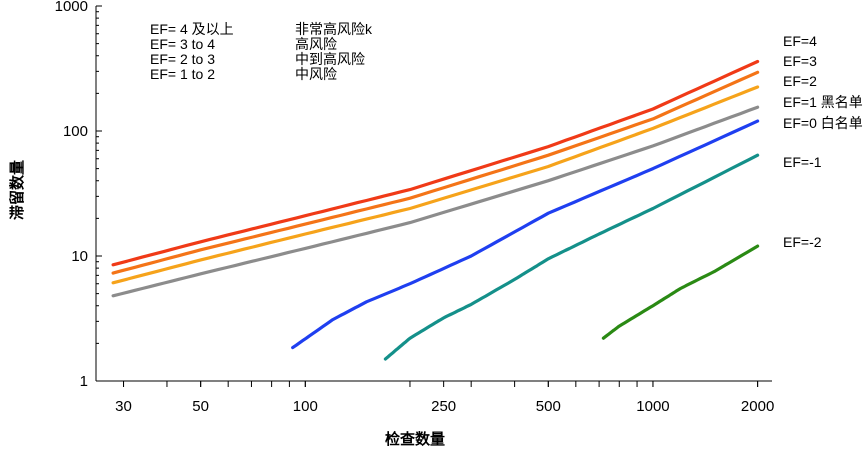  Describe the element at coordinates (84, 381) in the screenshot. I see `y-tick-label: 1` at that location.